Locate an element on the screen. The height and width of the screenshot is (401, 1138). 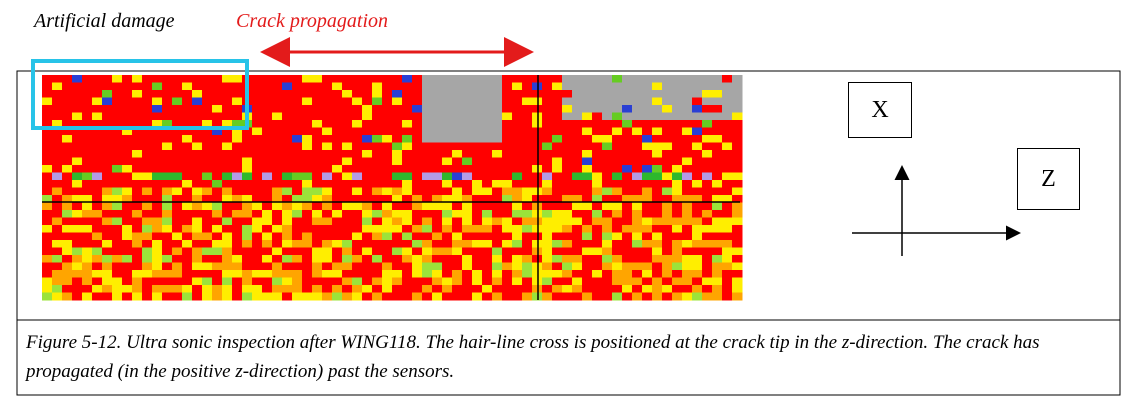
z-axis-label: Z is located at coordinates (1048, 179).